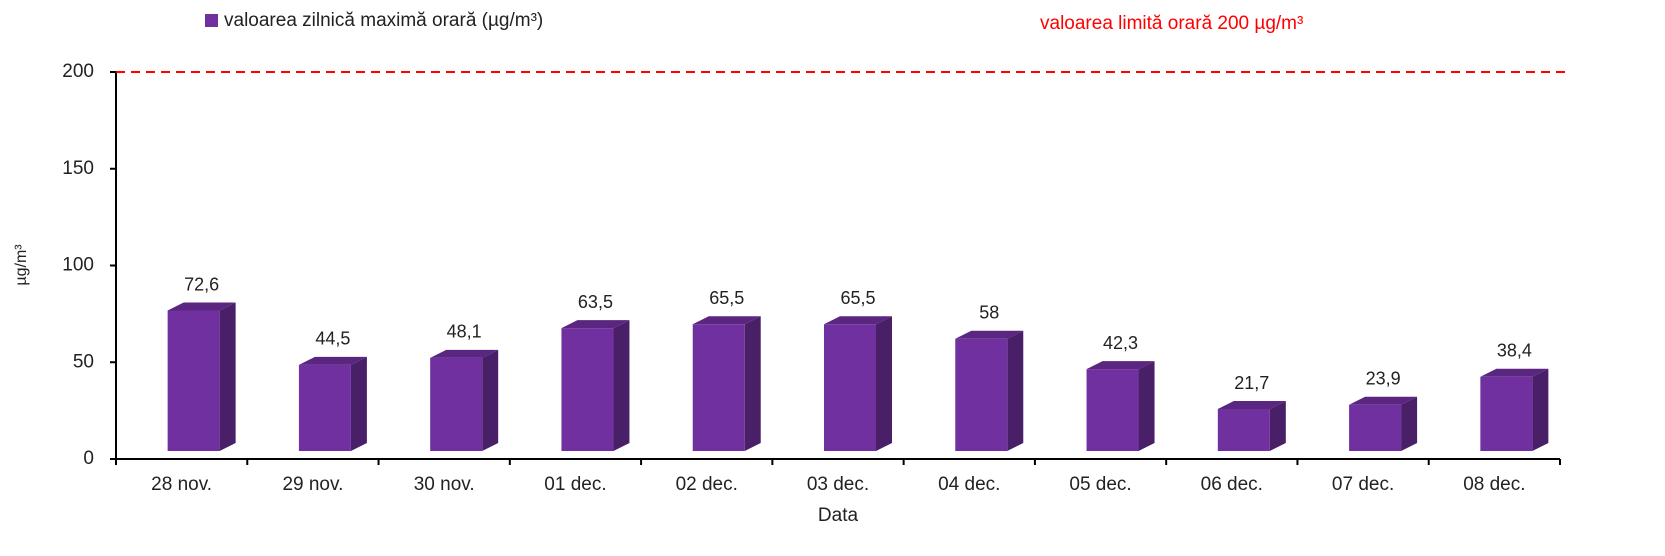 The width and height of the screenshot is (1665, 556). I want to click on x-tick-label: 30 nov., so click(444, 484).